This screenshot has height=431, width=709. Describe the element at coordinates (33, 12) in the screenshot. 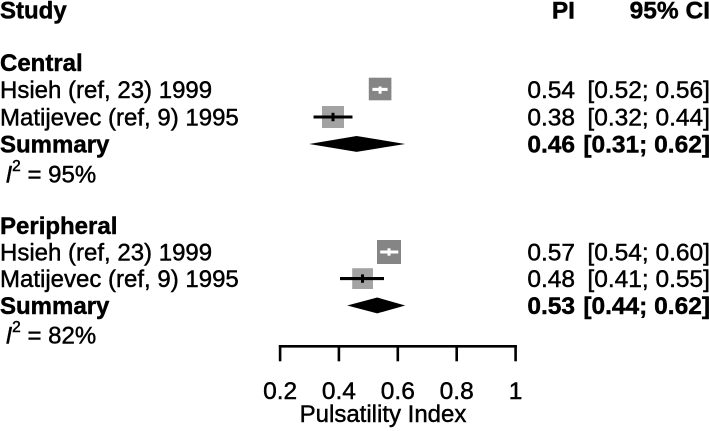

I see `svg-text: Study` at that location.